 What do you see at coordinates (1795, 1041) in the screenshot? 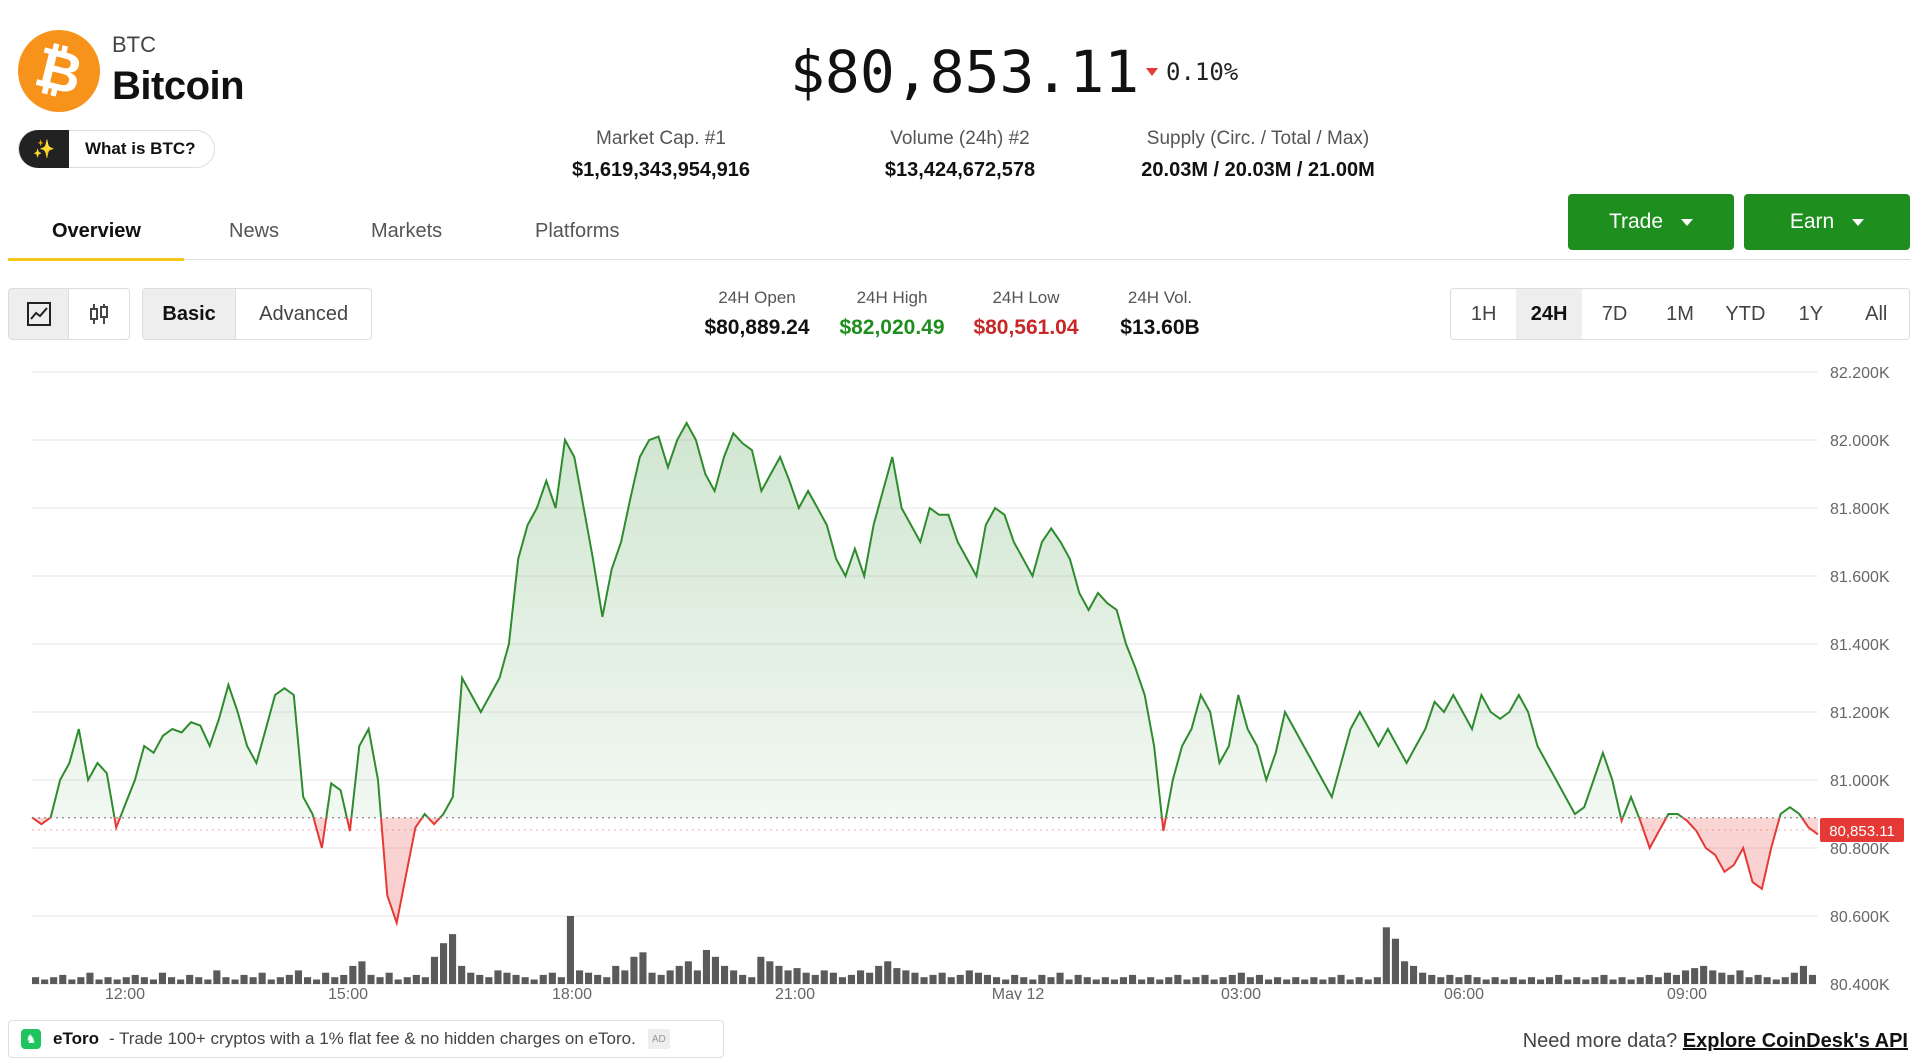
I see `explore-api-link: Explore CoinDesk's API` at bounding box center [1795, 1041].